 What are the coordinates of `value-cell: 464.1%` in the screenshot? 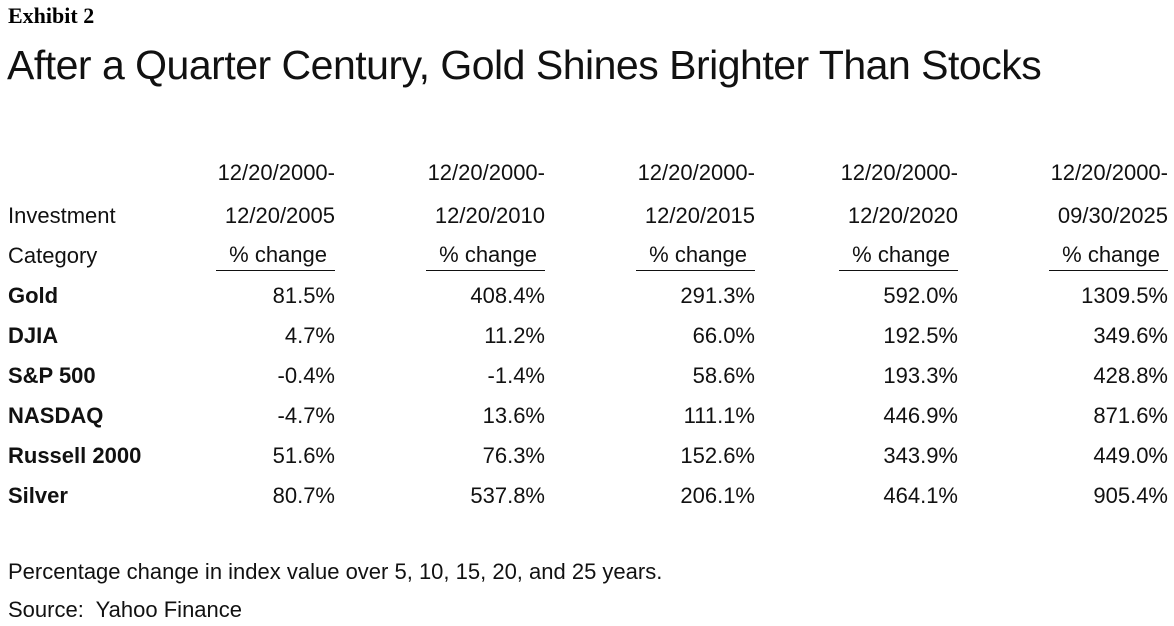 It's located at (920, 495).